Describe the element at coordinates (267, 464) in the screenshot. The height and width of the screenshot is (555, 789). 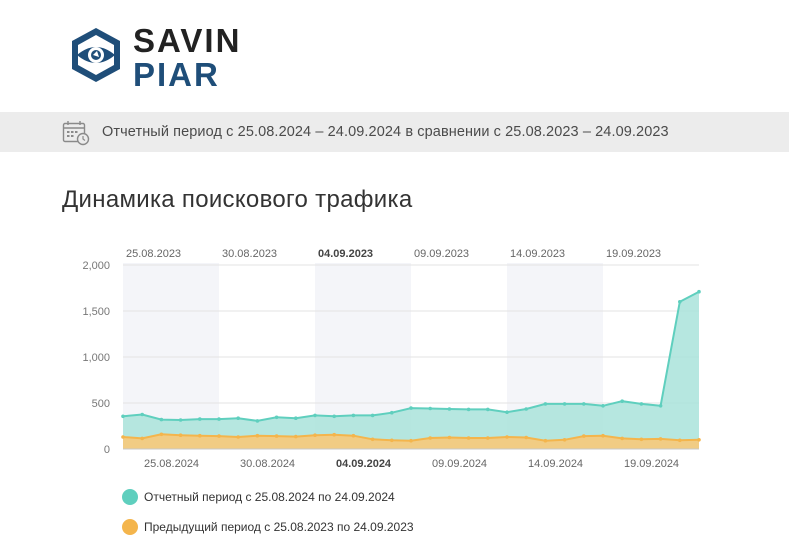
I see `bottom-axis-label: 30.08.2024` at that location.